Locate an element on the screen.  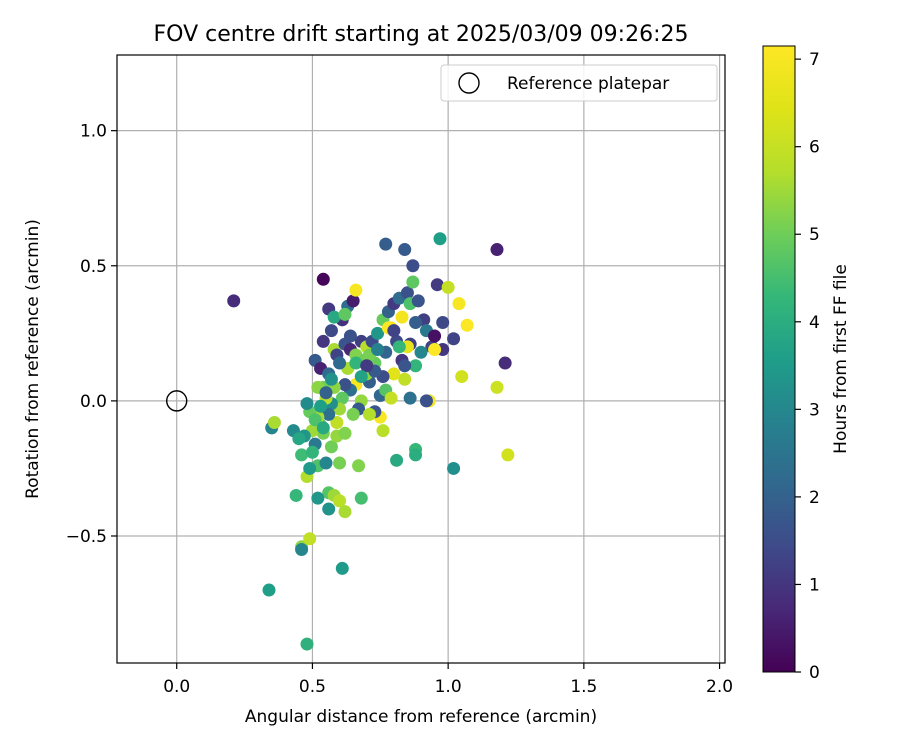
y-tick-label: 0.0 is located at coordinates (93, 402).